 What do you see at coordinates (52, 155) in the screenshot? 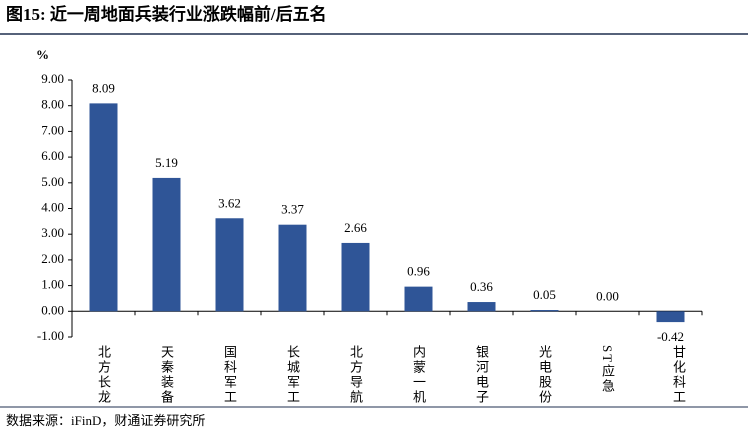
I see `y-tick-label: 6.00` at bounding box center [52, 155].